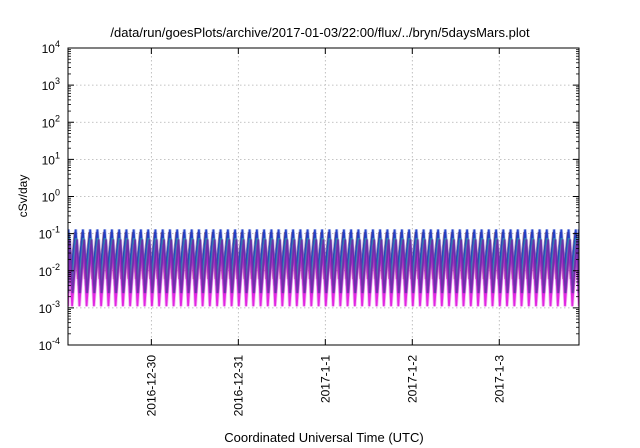 The height and width of the screenshot is (448, 640). What do you see at coordinates (23, 196) in the screenshot?
I see `y-axis-label: cSv/day` at bounding box center [23, 196].